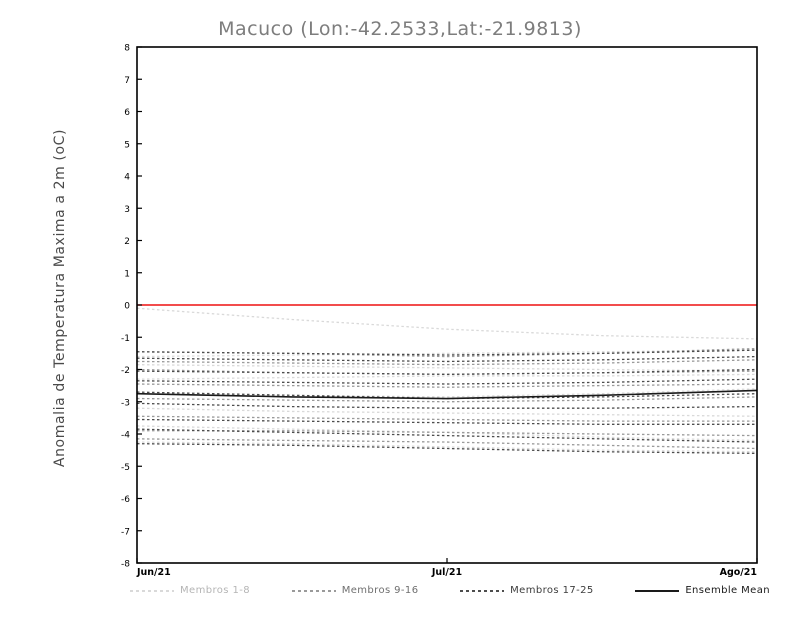 The image size is (800, 618). What do you see at coordinates (153, 572) in the screenshot?
I see `x-tick-label: Jun/21` at bounding box center [153, 572].